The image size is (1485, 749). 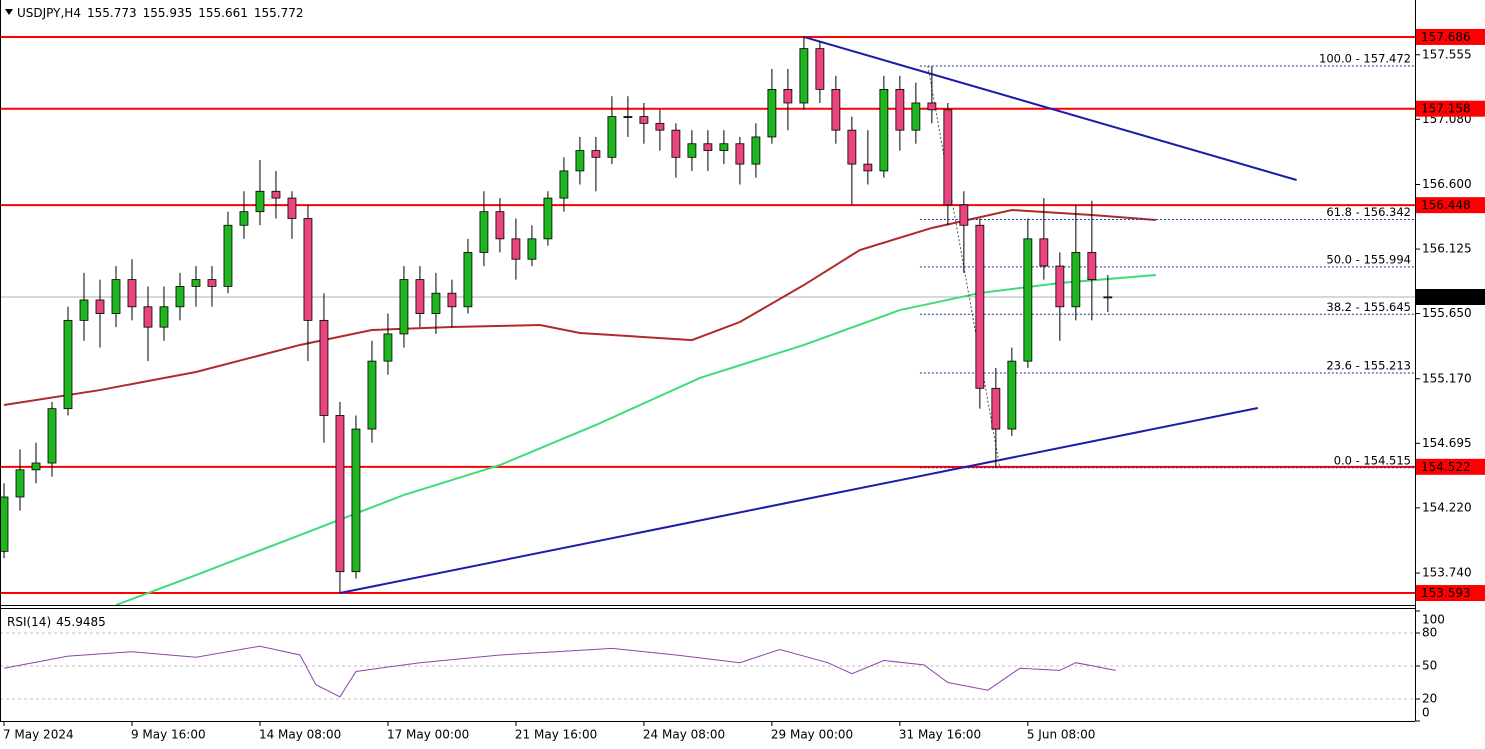 I want to click on trendline, so click(x=1050, y=108).